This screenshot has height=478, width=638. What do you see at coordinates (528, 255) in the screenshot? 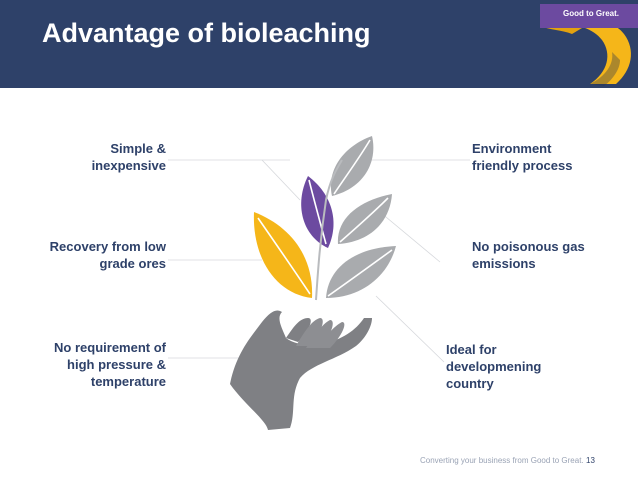
I see `advantage-no-poisonous-gas: No poisonous gas emissions` at bounding box center [528, 255].